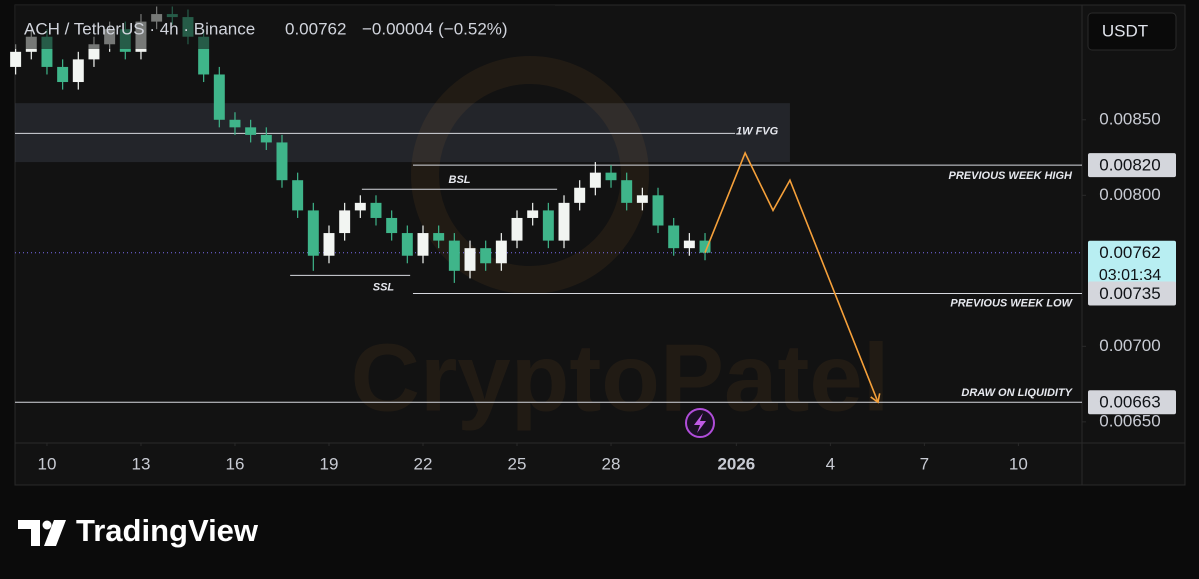 This screenshot has height=579, width=1199. I want to click on price-tag-label: 0.00735, so click(1129, 293).